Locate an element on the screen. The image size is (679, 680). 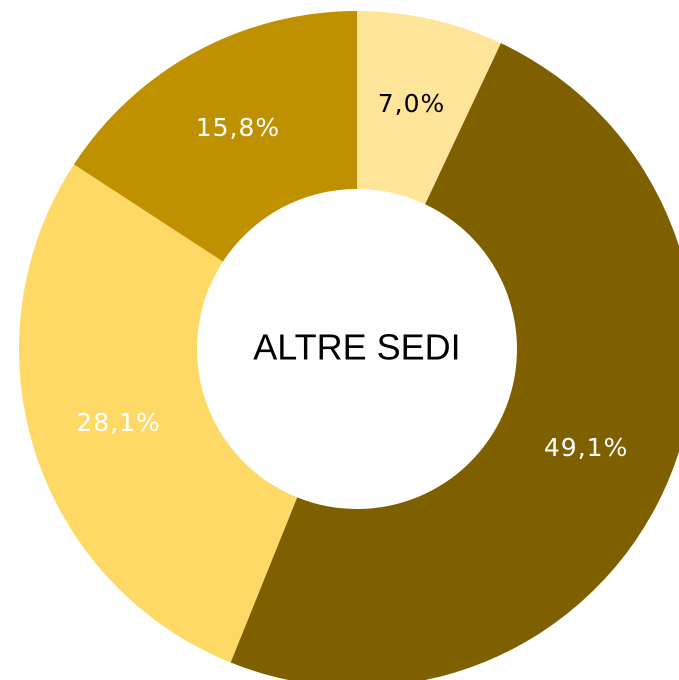
chart-title: ALTRE SEDI is located at coordinates (356, 347).